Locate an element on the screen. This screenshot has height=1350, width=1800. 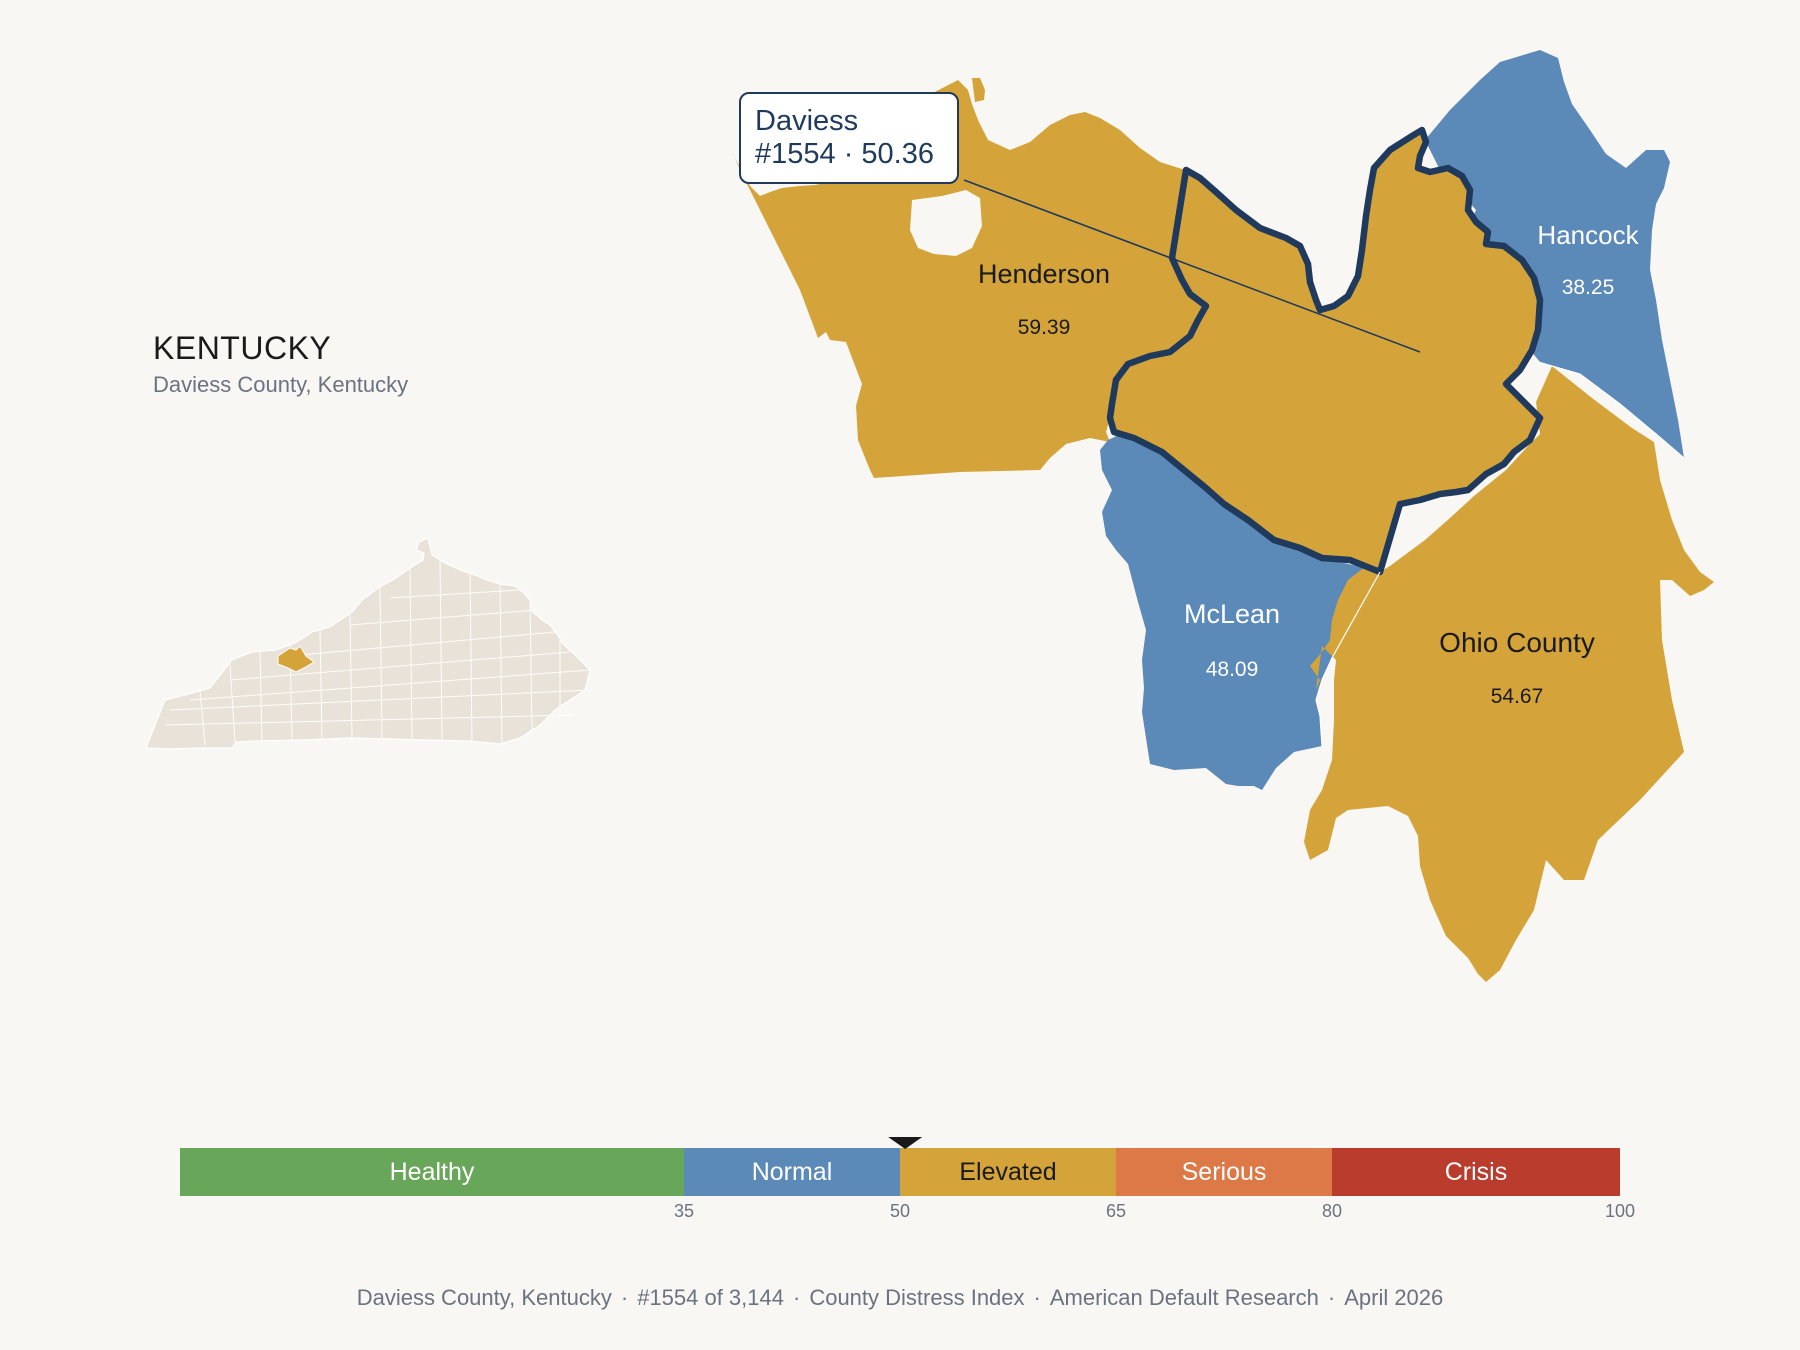
state-subtitle: Daviess County, Kentucky is located at coordinates (281, 384).